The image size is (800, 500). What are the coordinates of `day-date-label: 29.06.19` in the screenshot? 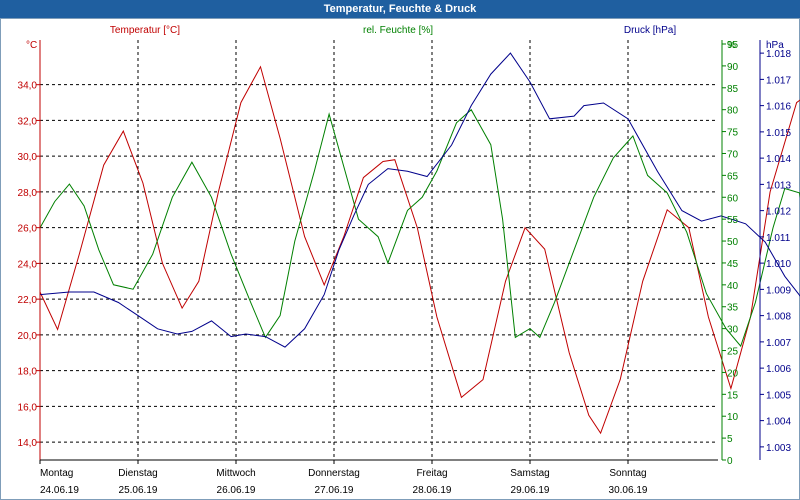 It's located at (530, 490).